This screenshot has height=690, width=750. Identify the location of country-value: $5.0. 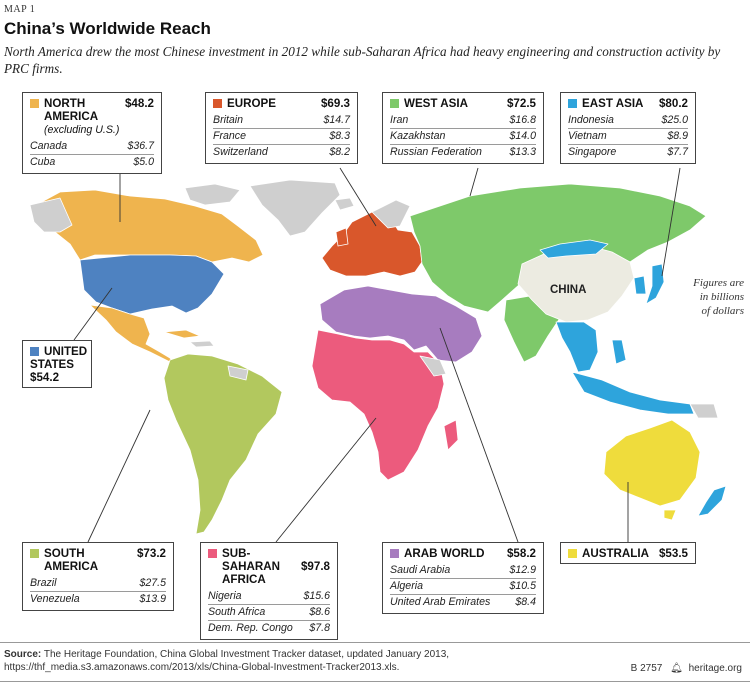
(143, 162).